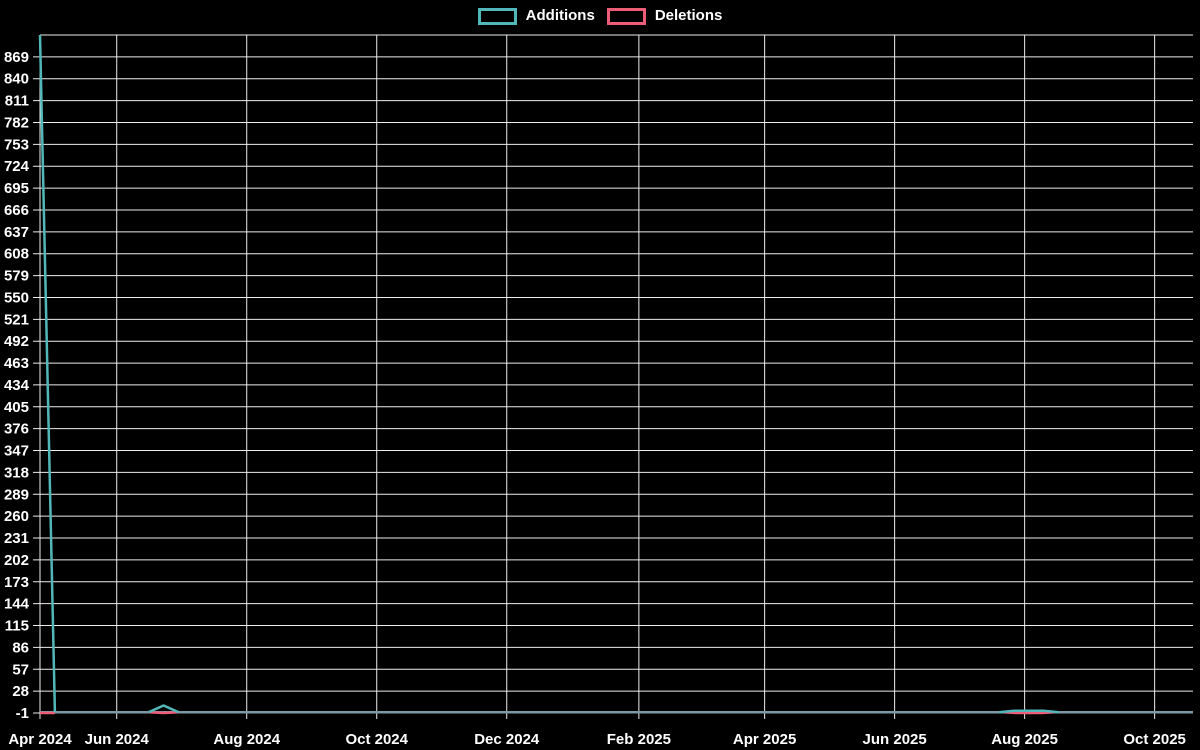 The width and height of the screenshot is (1200, 750). Describe the element at coordinates (497, 16) in the screenshot. I see `additions-swatch-icon` at that location.